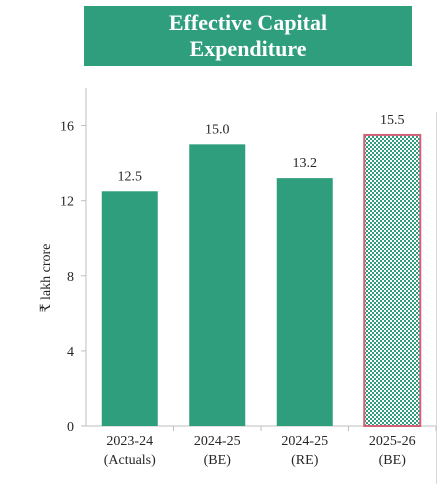 Image resolution: width=441 pixels, height=484 pixels. Describe the element at coordinates (130, 176) in the screenshot. I see `bar-value-label: 12.5` at that location.